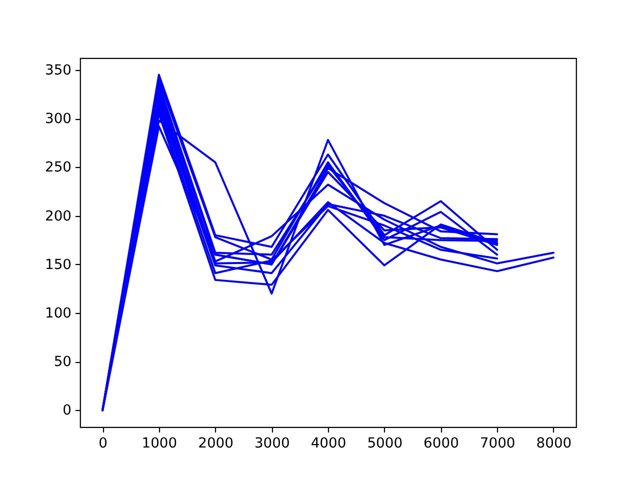 Image resolution: width=640 pixels, height=480 pixels. I want to click on y-tick-label: 0, so click(67, 410).